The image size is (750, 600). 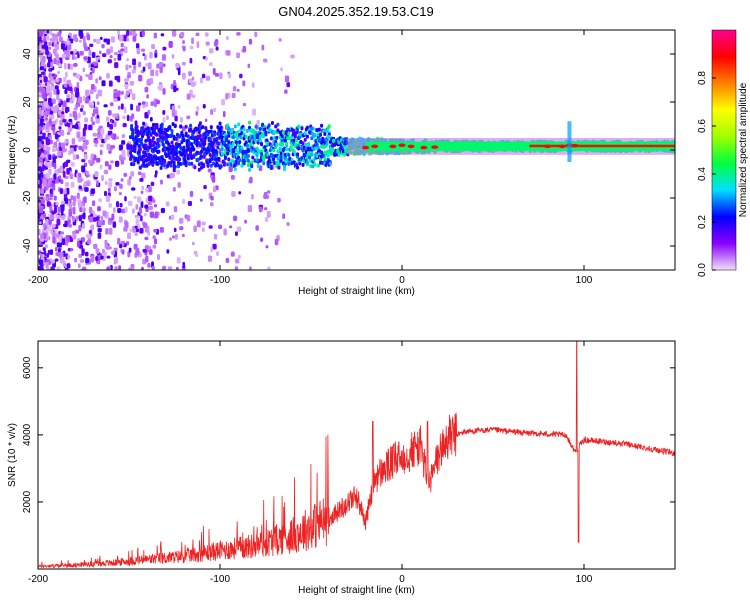 I want to click on snr-x-axis-label: Height of straight line (km), so click(x=356, y=590).